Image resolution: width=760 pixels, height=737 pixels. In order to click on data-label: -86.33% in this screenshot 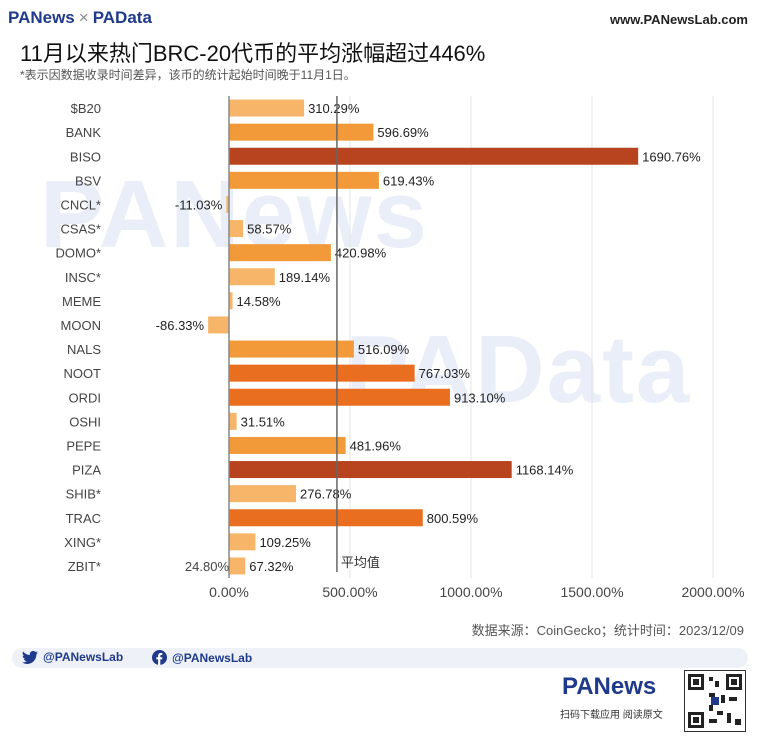, I will do `click(180, 325)`.